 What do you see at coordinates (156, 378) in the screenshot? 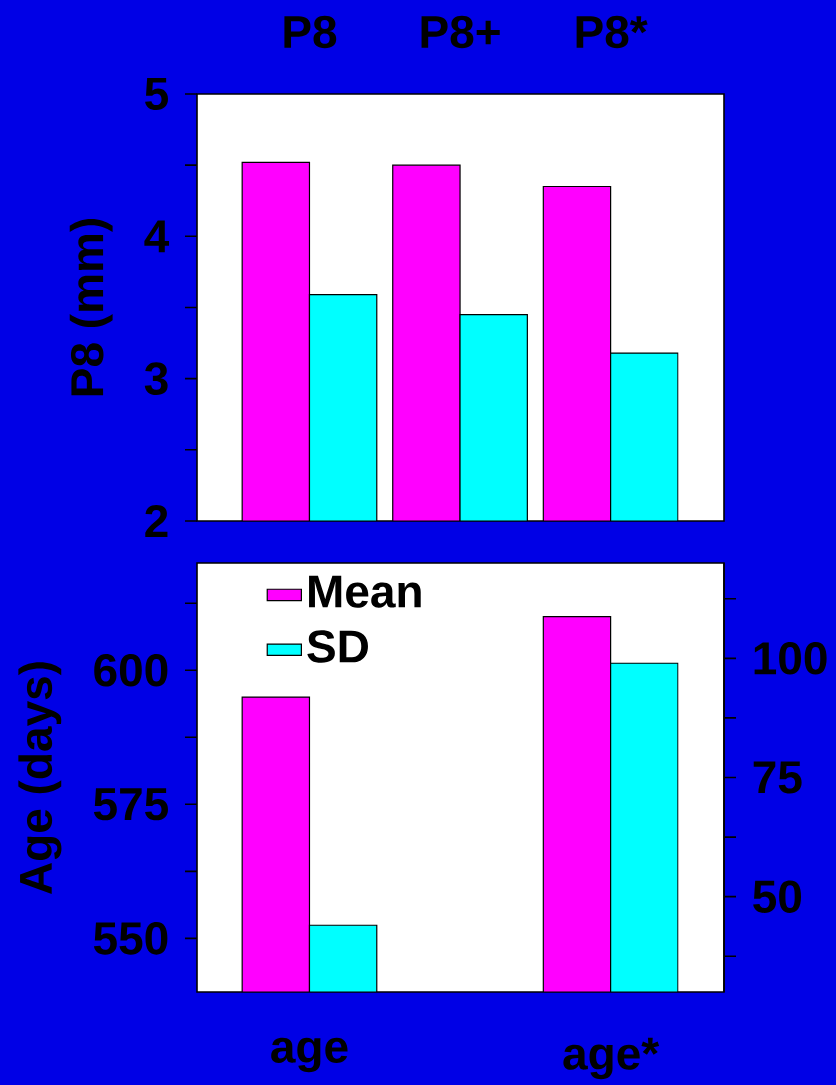
I see `y-tick-label: 3` at bounding box center [156, 378].